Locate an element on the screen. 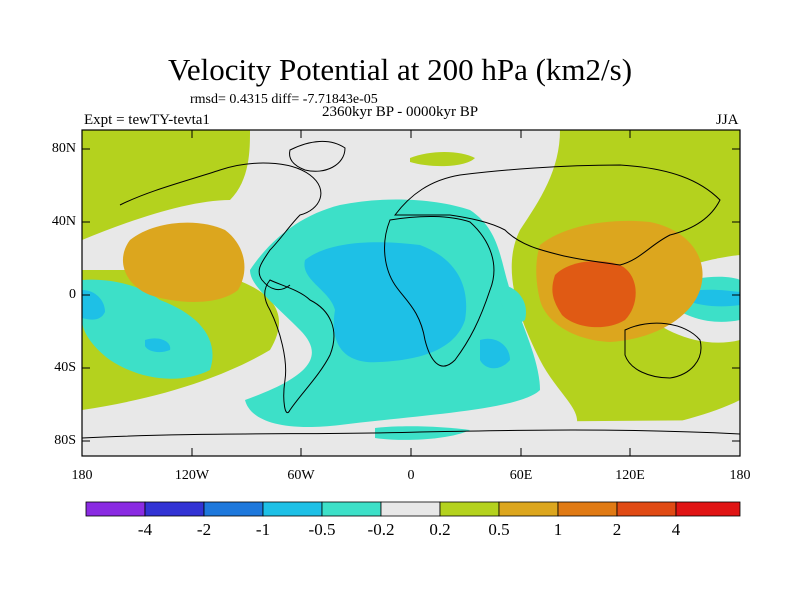  colorbar-label: 2 is located at coordinates (617, 529).